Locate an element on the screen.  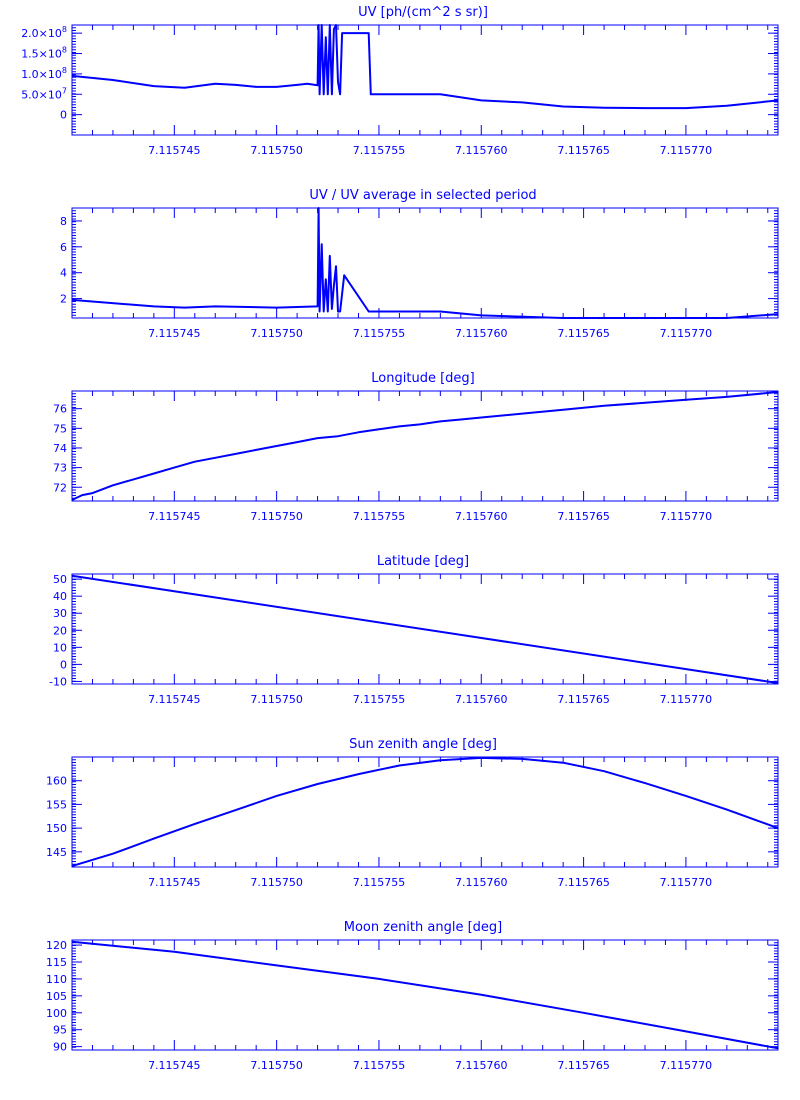
y-tick-label: 6 is located at coordinates (63, 247).